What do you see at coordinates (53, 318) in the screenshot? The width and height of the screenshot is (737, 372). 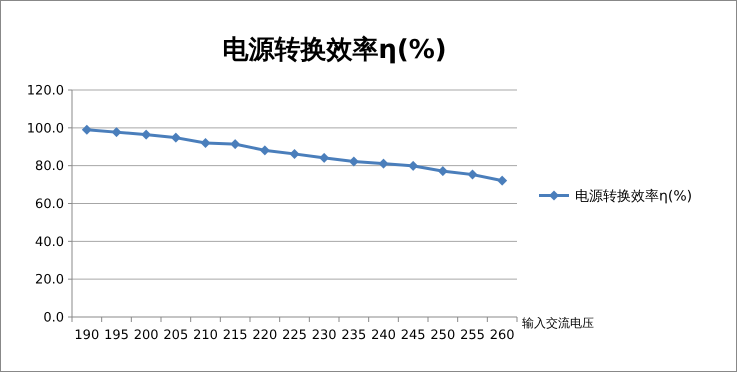 I see `y-tick-label: 0.0` at bounding box center [53, 318].